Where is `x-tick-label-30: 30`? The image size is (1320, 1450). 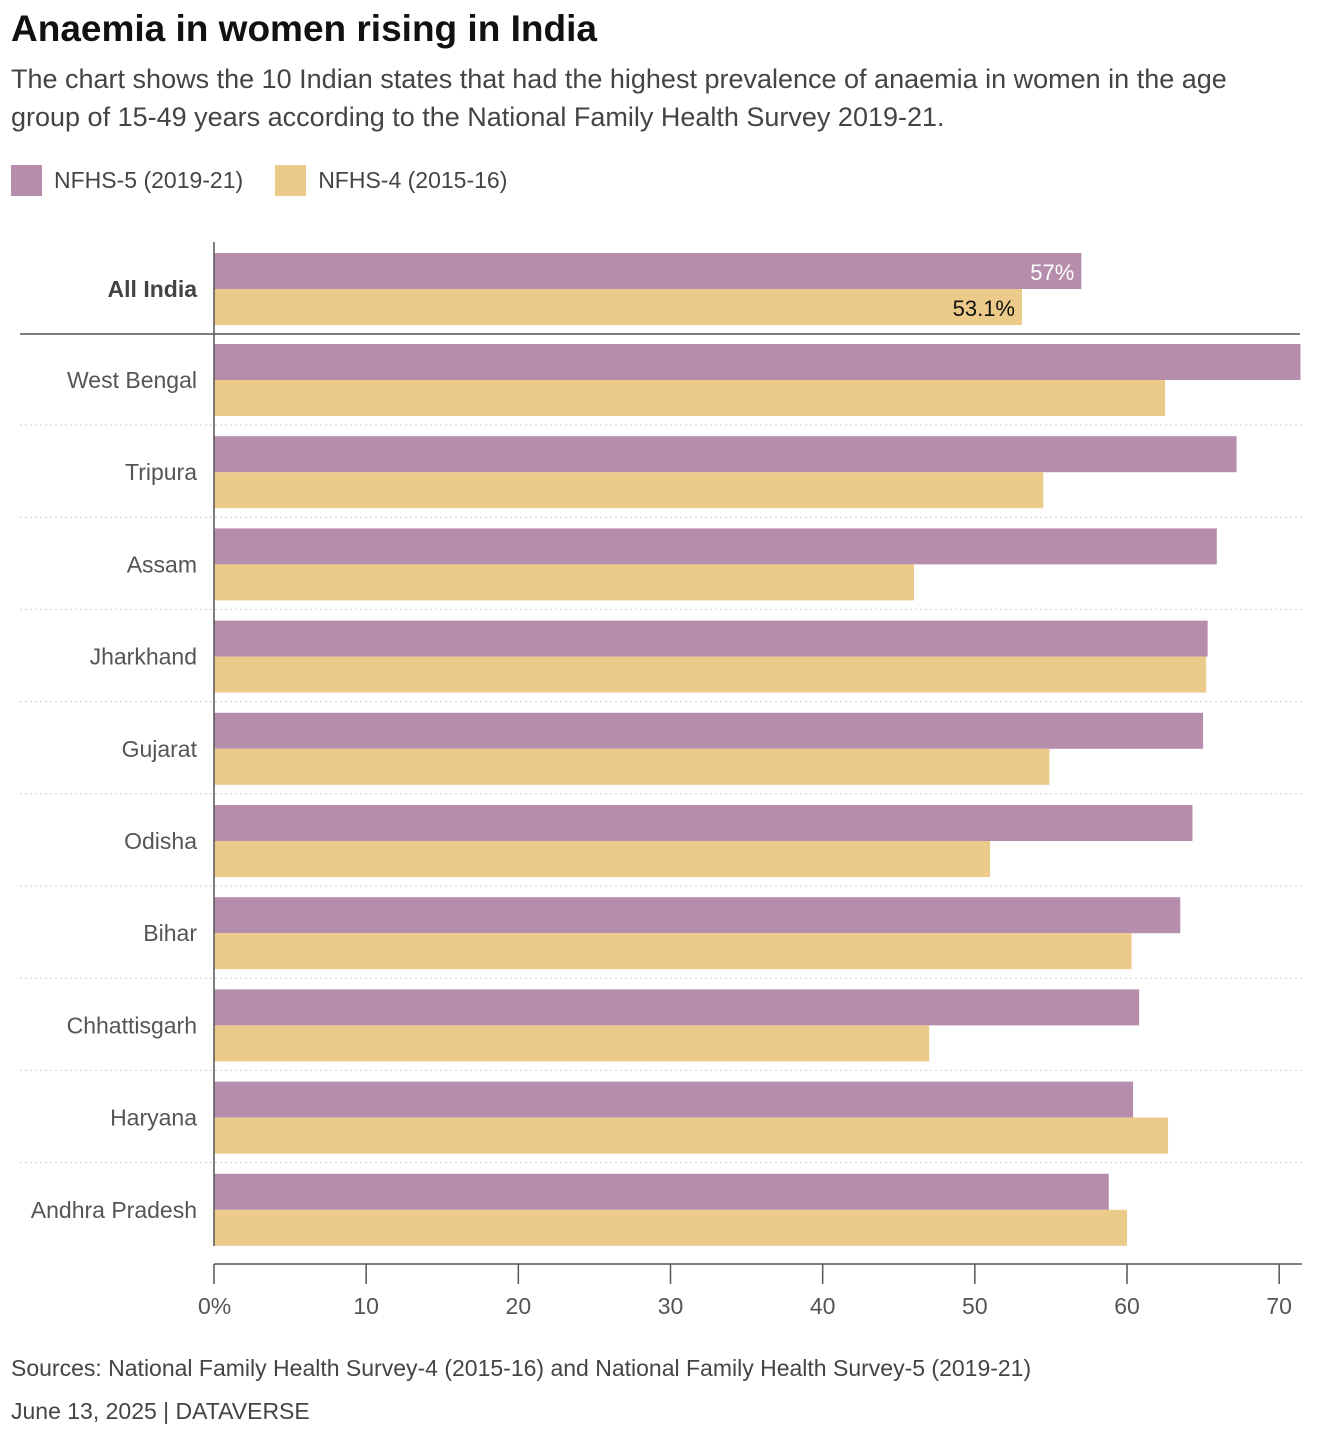 x-tick-label-30: 30 is located at coordinates (671, 1306).